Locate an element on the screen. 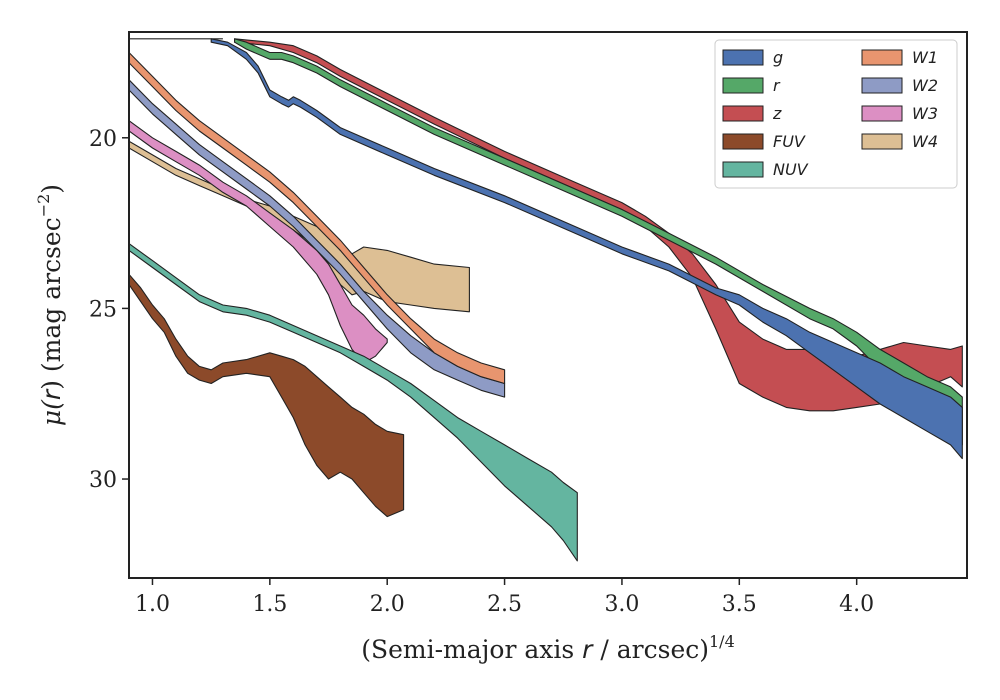 Image resolution: width=1000 pixels, height=700 pixels. y-tick-label: 30 is located at coordinates (103, 480).